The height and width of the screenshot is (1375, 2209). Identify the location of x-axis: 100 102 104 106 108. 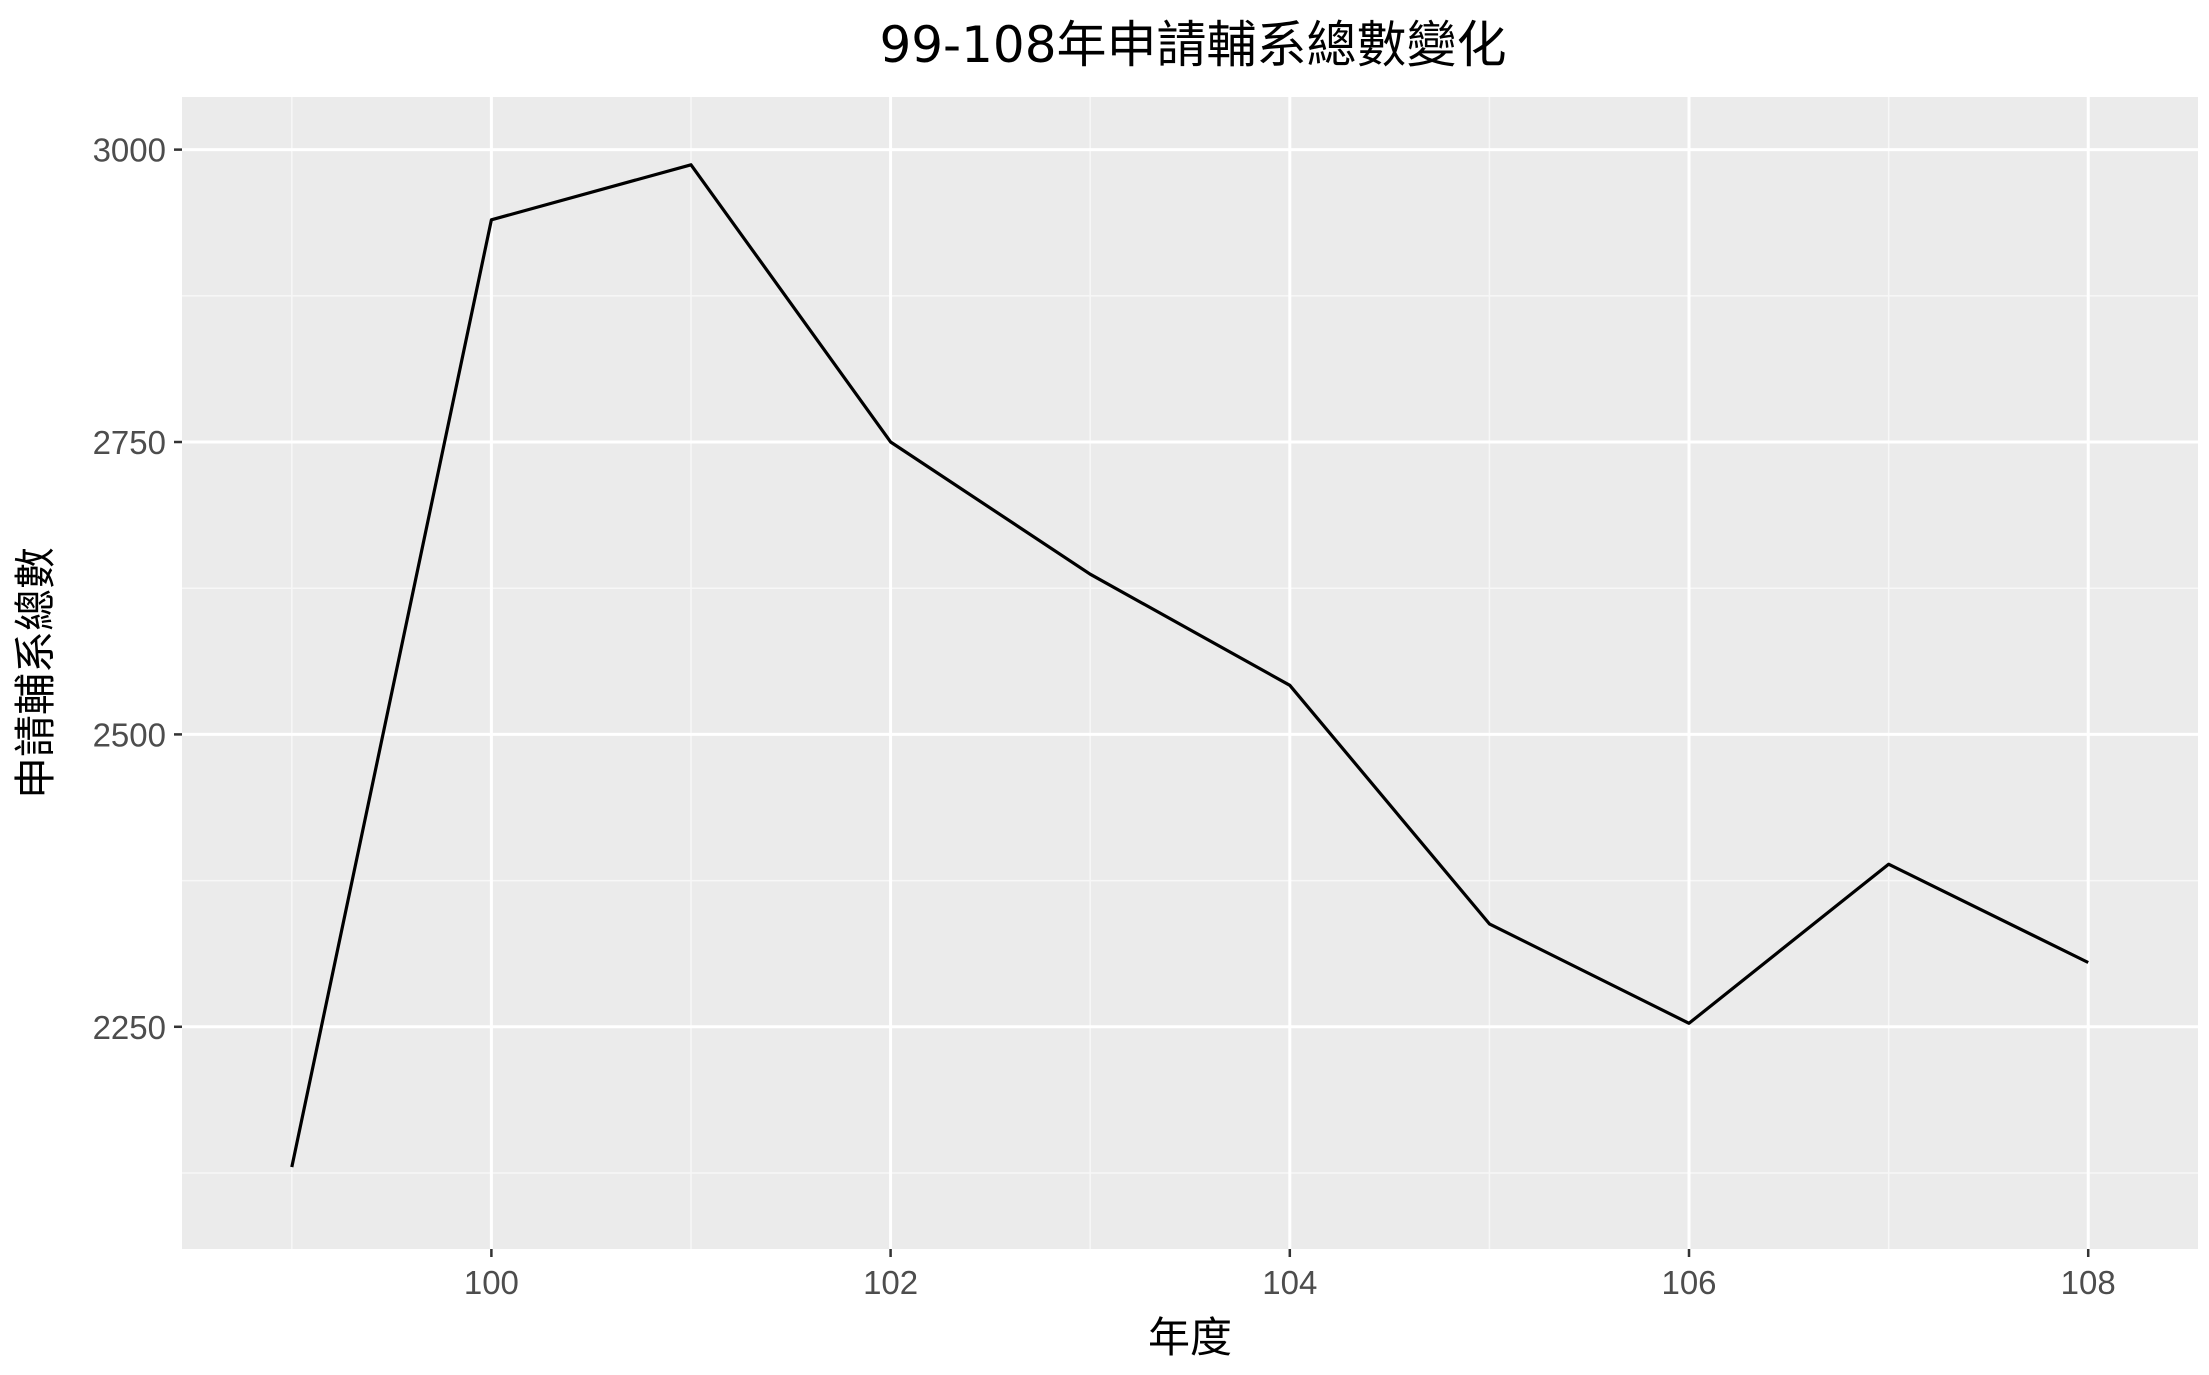
(1290, 1275).